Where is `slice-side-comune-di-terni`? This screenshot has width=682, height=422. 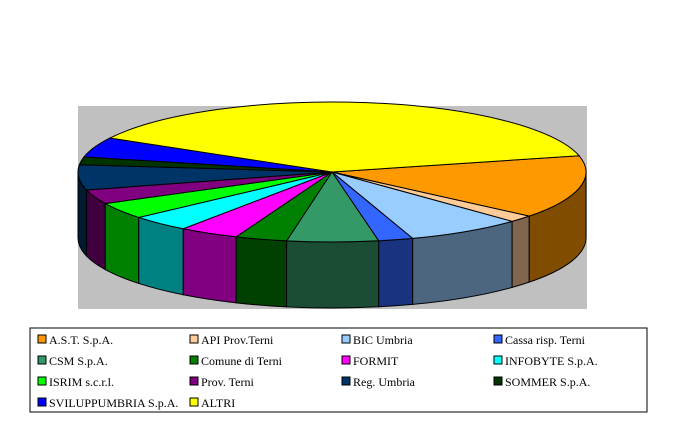 slice-side-comune-di-terni is located at coordinates (261, 272).